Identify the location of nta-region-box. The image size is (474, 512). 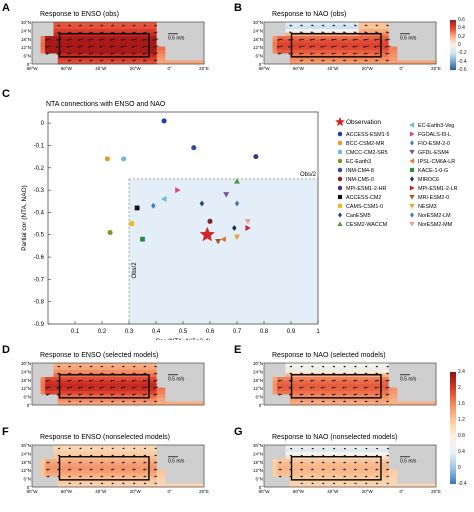
(336, 468).